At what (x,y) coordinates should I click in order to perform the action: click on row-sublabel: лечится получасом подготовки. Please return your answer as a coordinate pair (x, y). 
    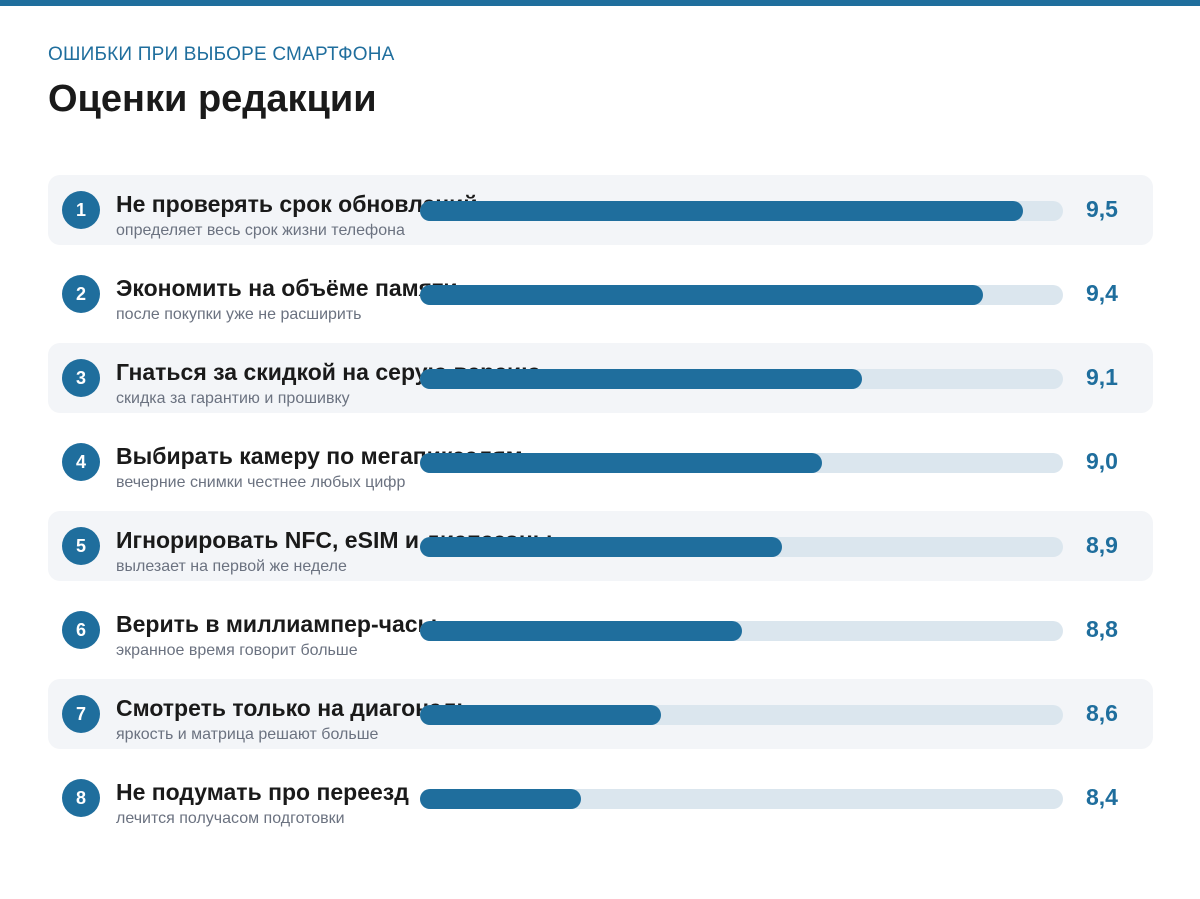
    Looking at the image, I should click on (230, 818).